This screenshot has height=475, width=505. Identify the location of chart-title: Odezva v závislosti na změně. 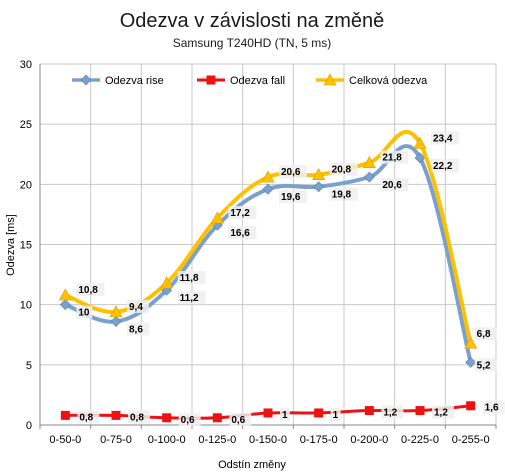
(252, 21).